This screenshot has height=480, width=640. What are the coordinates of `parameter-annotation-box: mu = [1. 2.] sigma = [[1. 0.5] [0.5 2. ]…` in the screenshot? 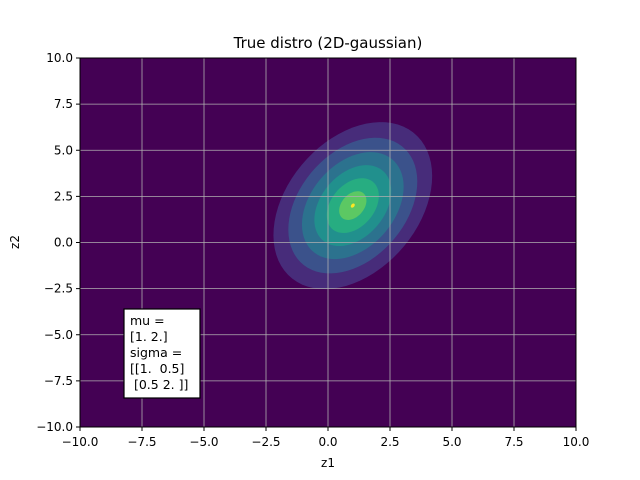 It's located at (162, 353).